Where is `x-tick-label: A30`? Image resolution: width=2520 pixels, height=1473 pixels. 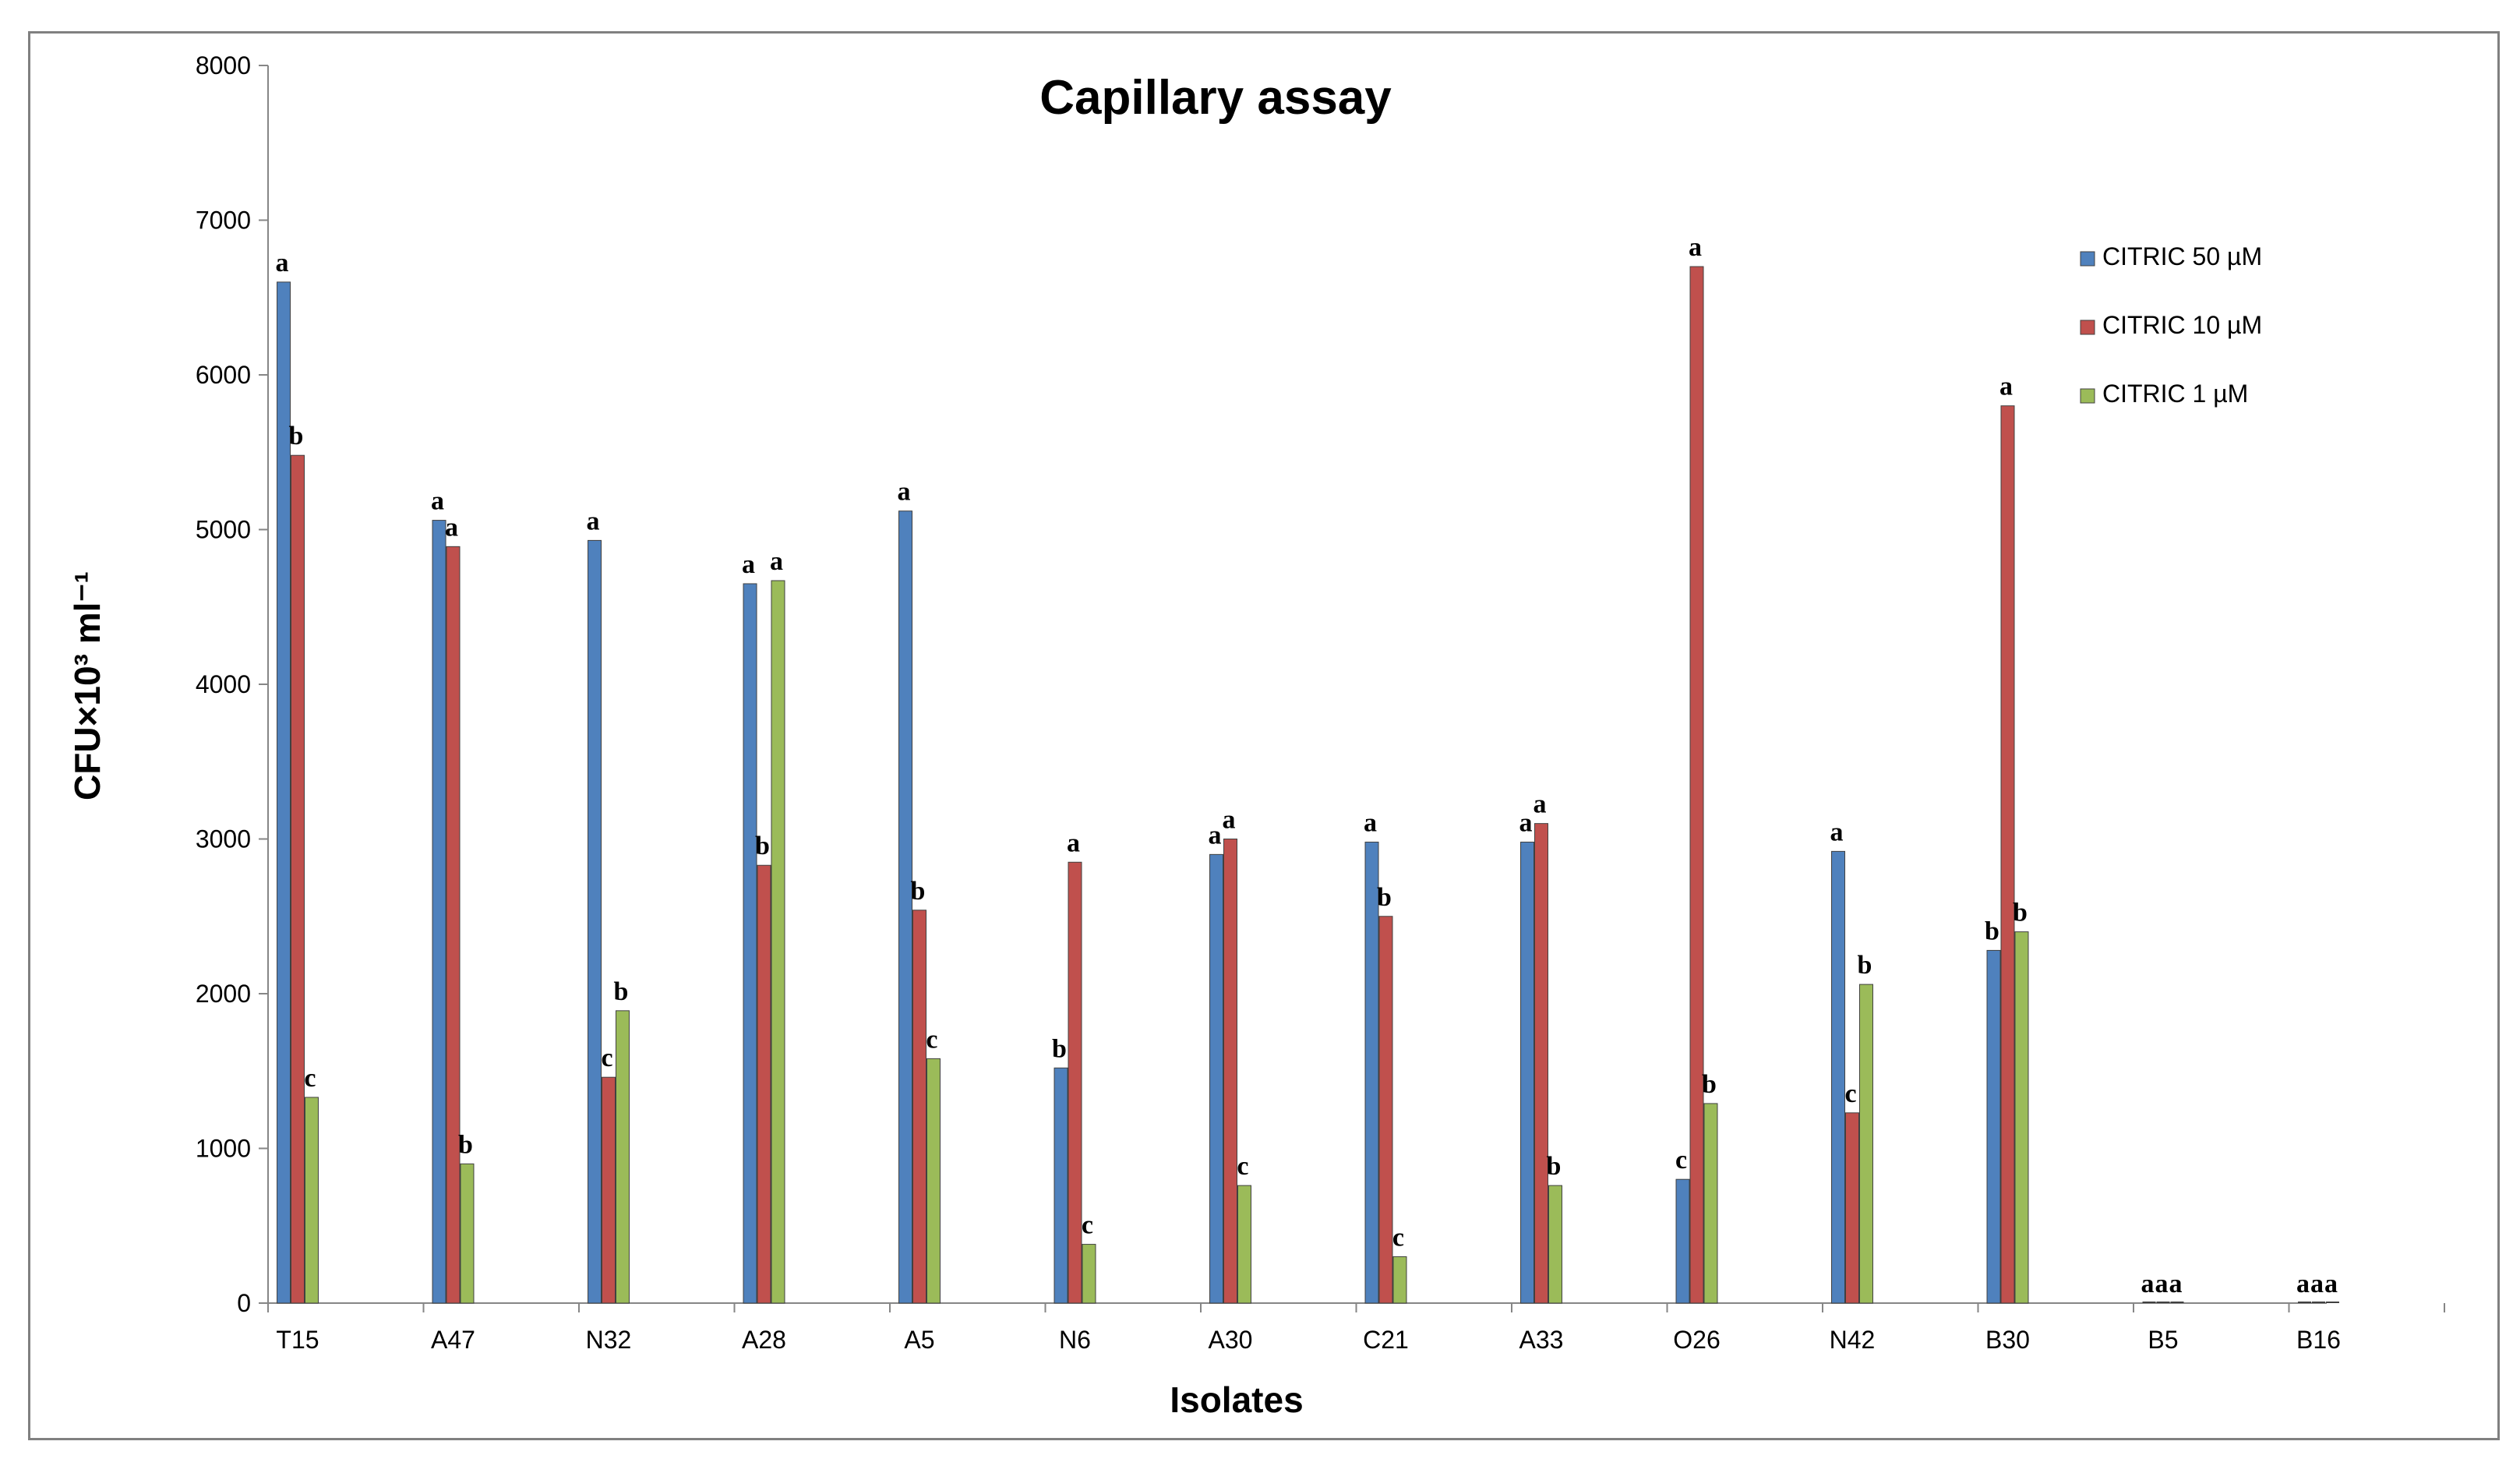 x-tick-label: A30 is located at coordinates (1231, 1340).